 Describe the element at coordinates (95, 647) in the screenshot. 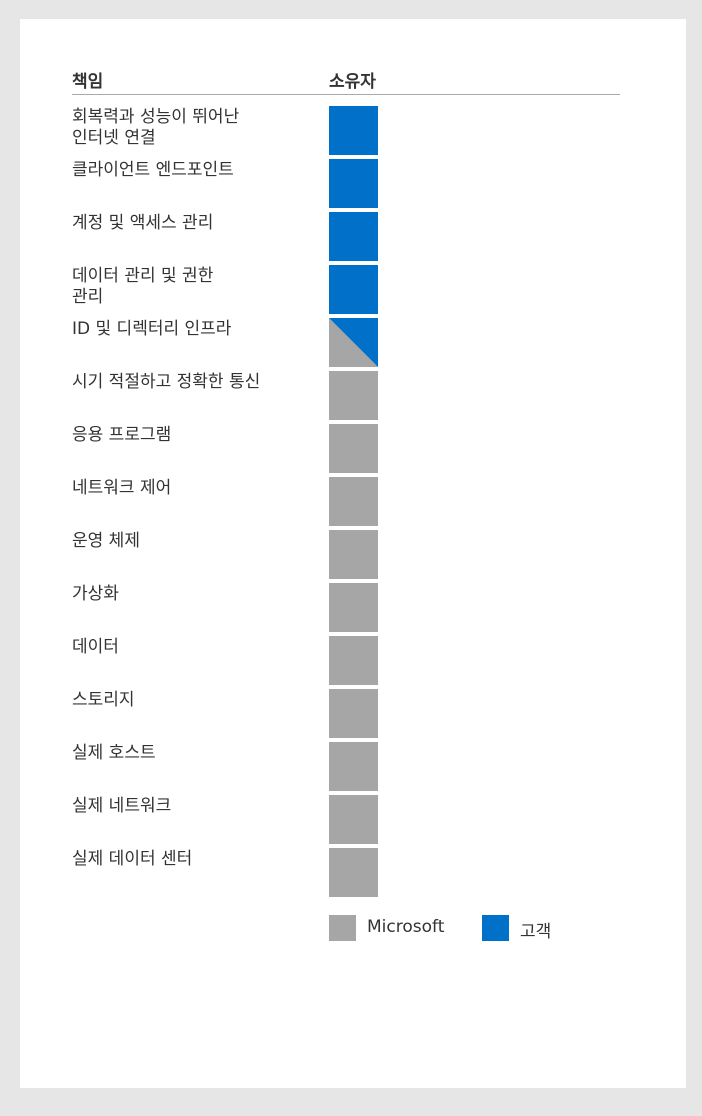

I see `row-label: 데이터` at that location.